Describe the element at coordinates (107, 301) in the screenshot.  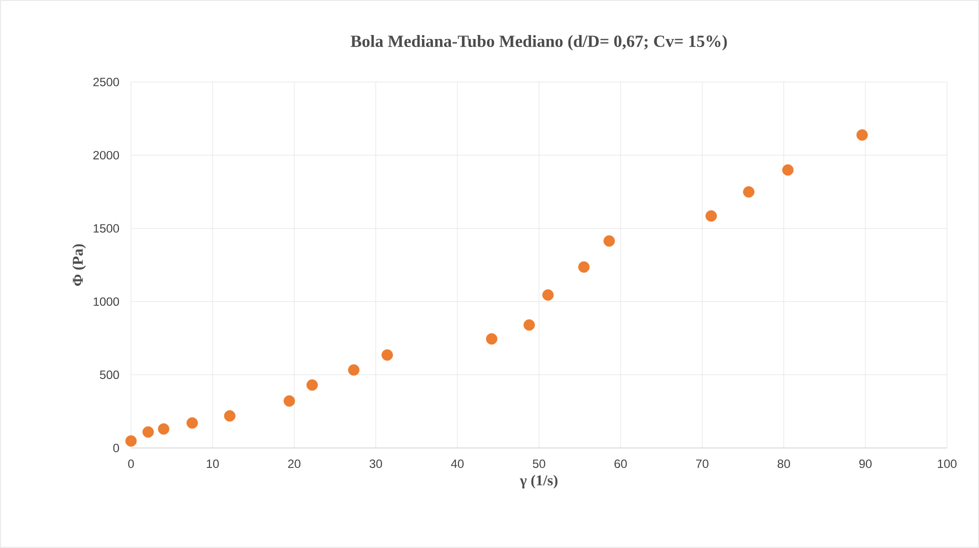
I see `y-tick-label: 1000` at that location.